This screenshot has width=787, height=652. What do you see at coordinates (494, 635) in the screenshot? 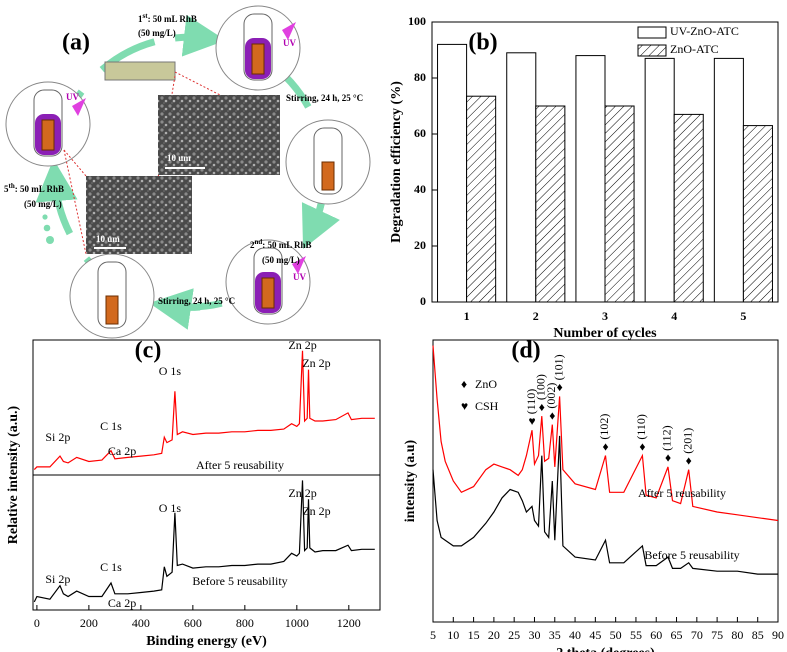
I see `x-tick-label: 20` at bounding box center [494, 635].